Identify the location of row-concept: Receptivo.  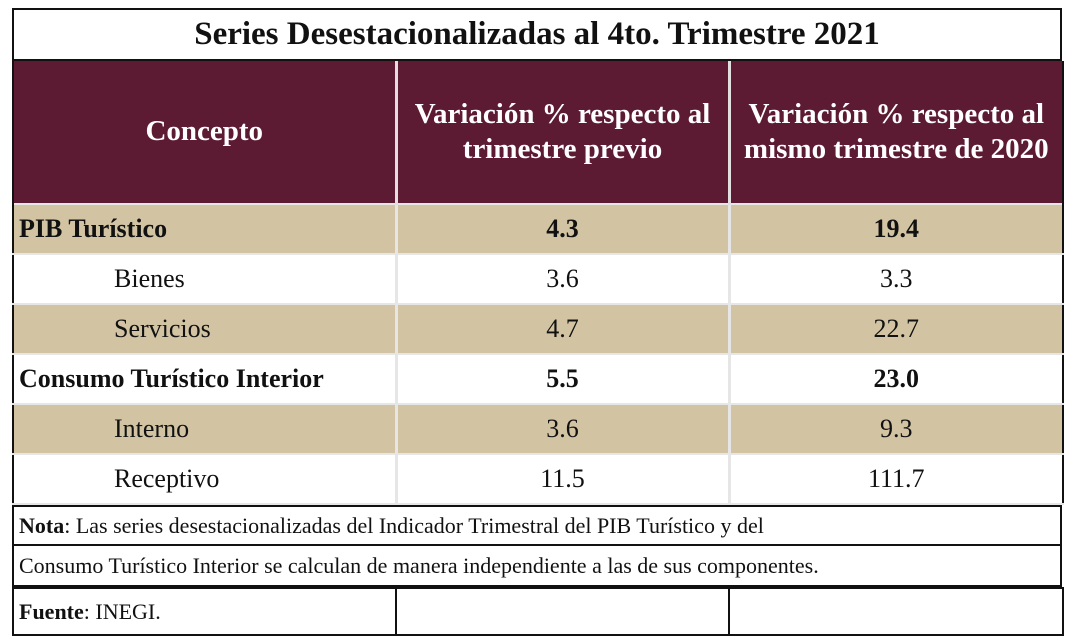
(205, 479).